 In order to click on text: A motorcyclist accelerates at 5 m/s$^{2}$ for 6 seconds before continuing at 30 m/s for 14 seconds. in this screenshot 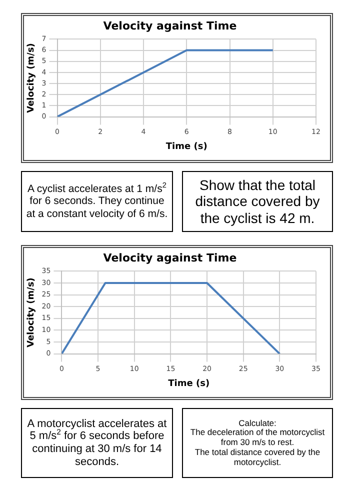, I will do `click(97, 443)`.